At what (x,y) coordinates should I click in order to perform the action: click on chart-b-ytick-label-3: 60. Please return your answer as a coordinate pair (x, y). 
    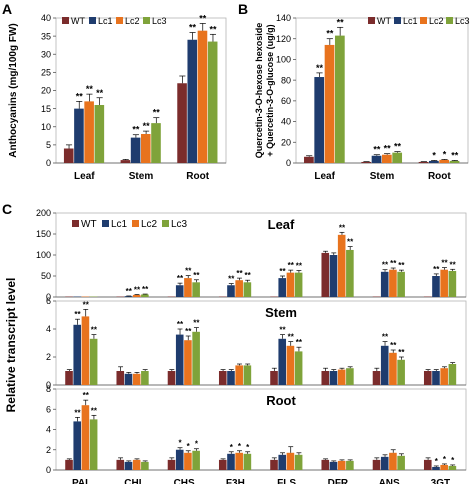
    Looking at the image, I should click on (286, 101).